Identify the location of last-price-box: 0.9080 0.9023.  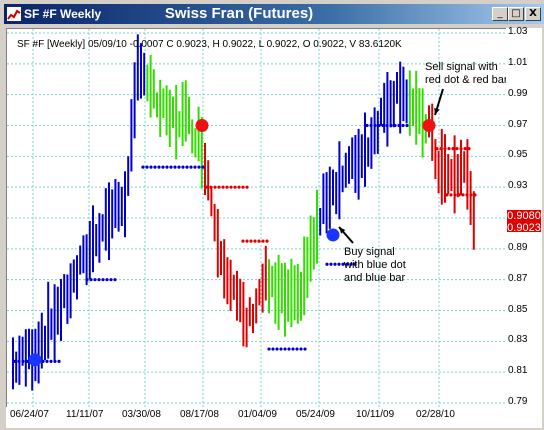
(524, 222).